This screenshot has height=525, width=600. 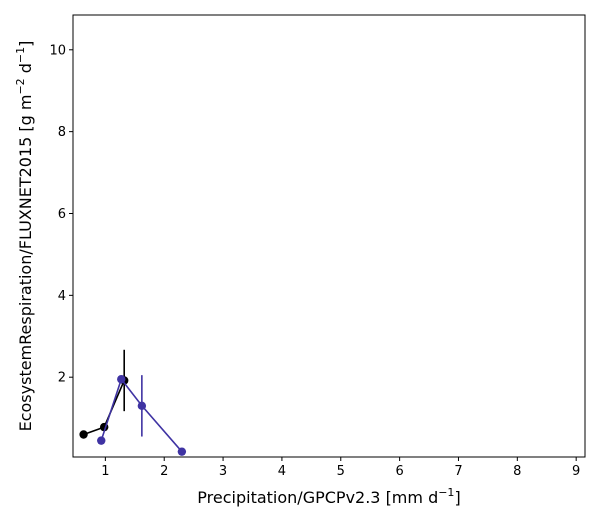 I want to click on y-tick-label: 6, so click(x=62, y=214).